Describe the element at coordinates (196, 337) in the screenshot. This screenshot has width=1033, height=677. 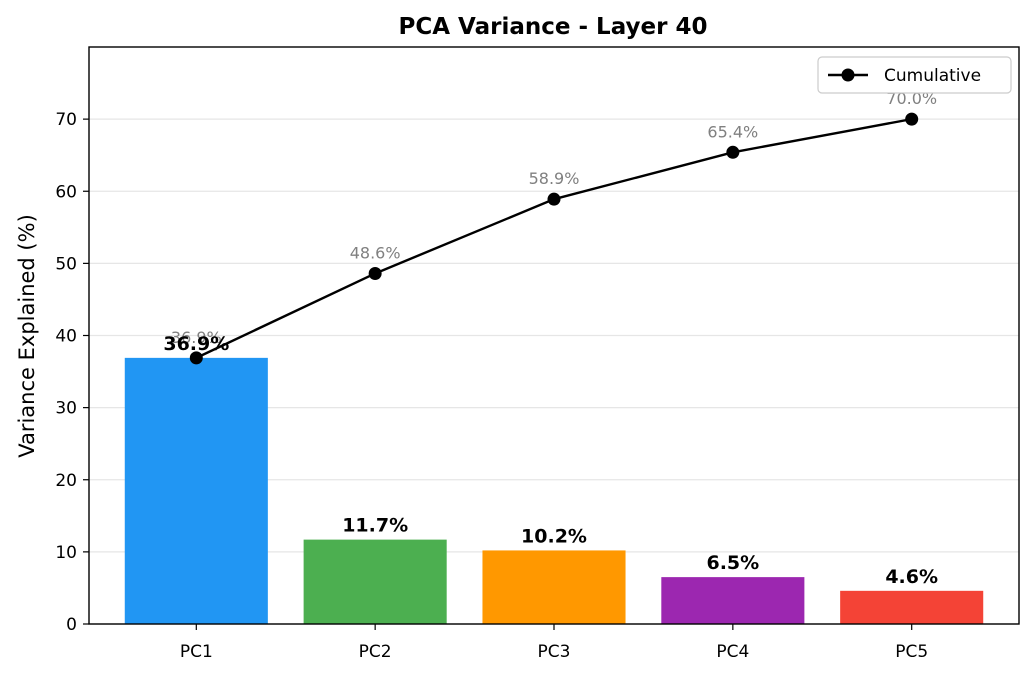
I see `cumulative-value-label: 36.9%` at that location.